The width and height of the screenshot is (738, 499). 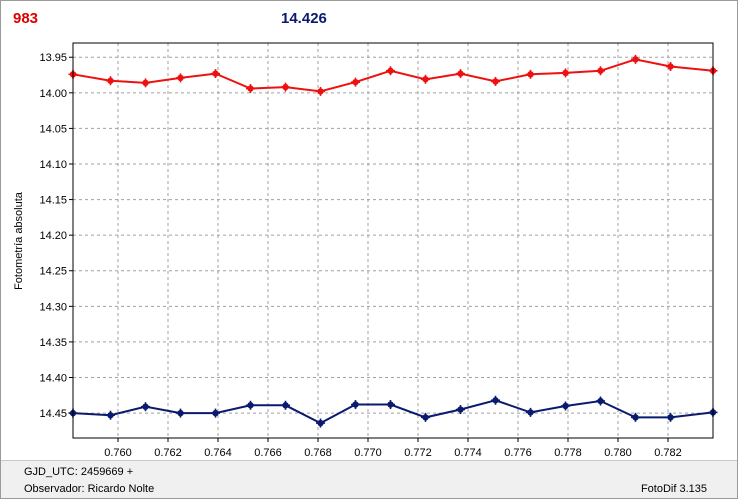 I want to click on x-tick-label: 0.782, so click(x=668, y=453).